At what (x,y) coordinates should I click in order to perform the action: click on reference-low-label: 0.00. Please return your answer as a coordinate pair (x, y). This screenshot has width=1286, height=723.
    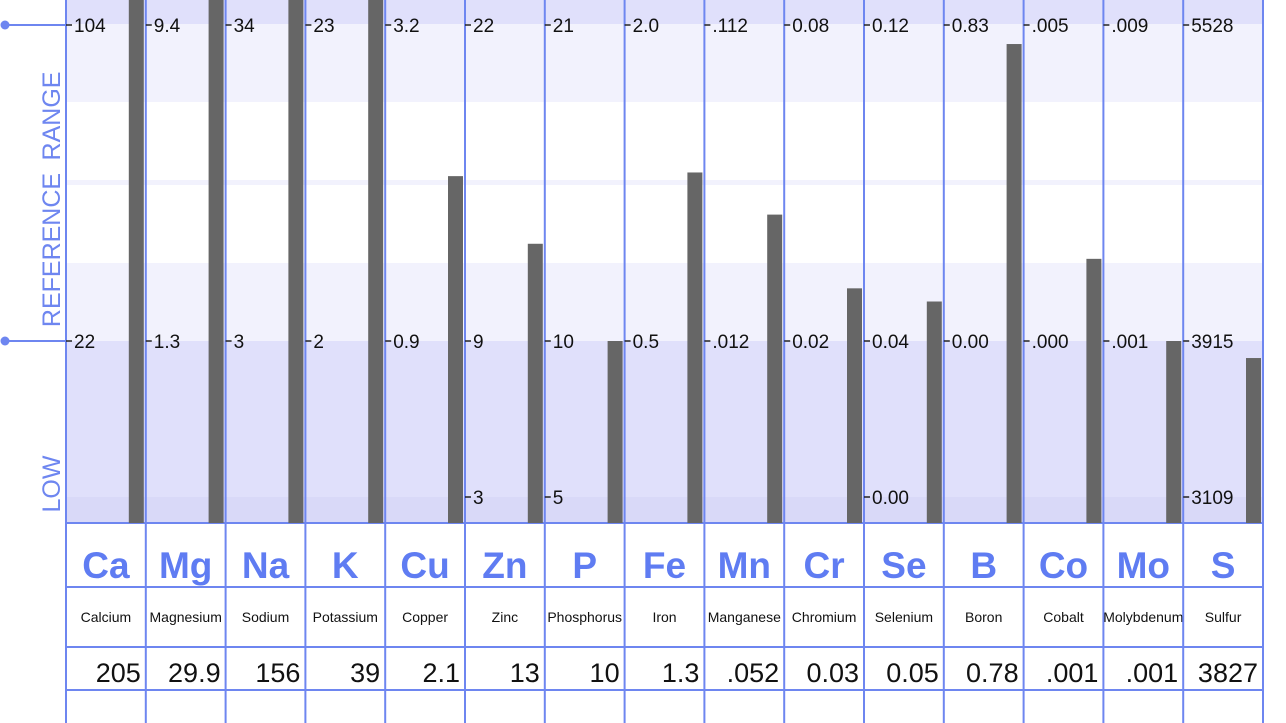
    Looking at the image, I should click on (970, 342).